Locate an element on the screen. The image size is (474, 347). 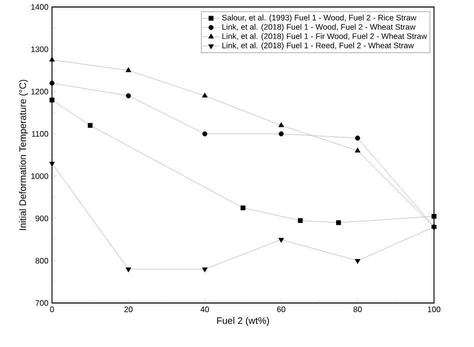
y-axis-title: Initial Deformation Temperature (°C) is located at coordinates (23, 155).